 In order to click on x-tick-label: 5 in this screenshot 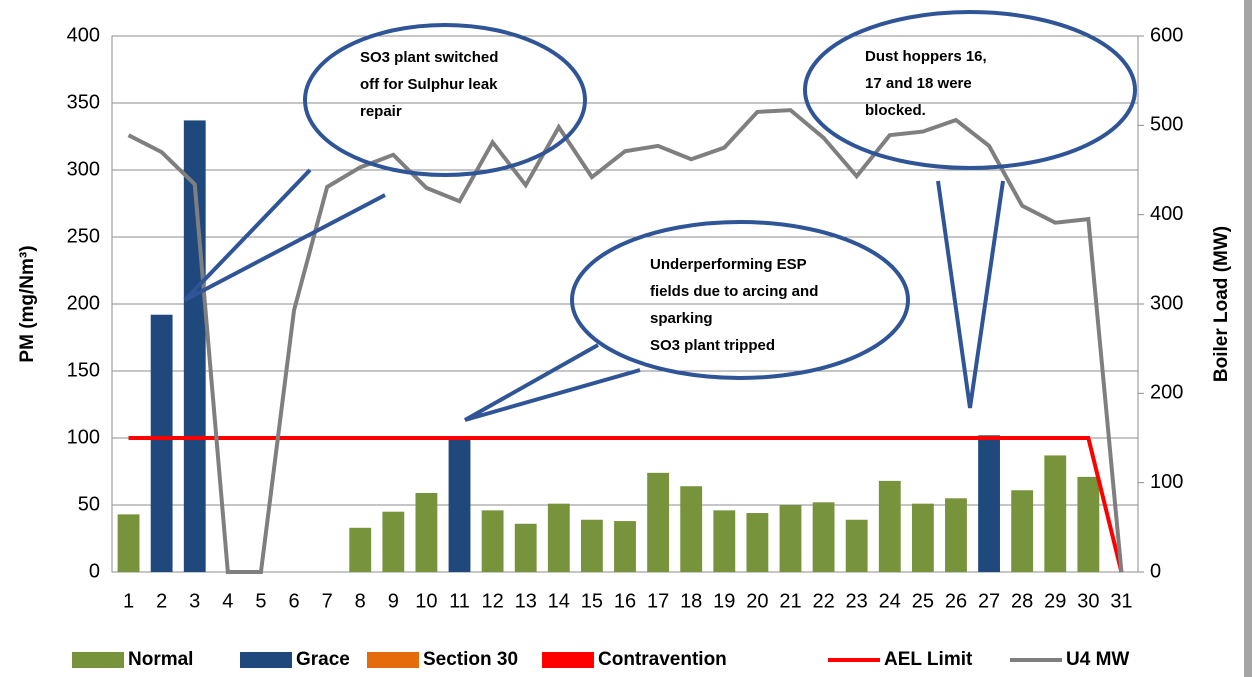, I will do `click(260, 601)`.